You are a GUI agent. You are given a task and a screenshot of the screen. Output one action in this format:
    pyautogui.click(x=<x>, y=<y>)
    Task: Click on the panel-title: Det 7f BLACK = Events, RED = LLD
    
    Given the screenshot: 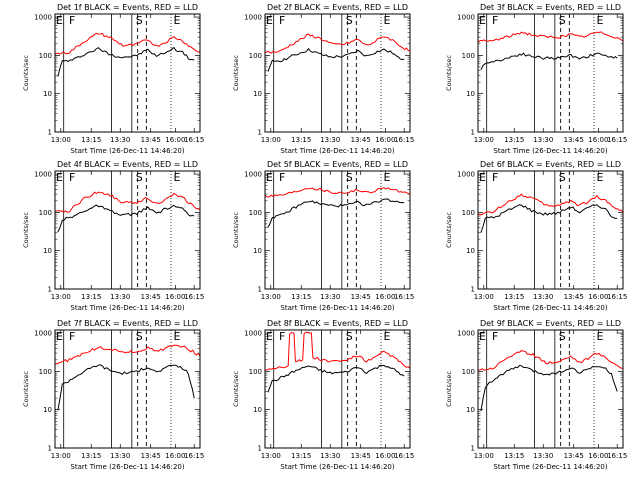 What is the action you would take?
    pyautogui.click(x=127, y=323)
    